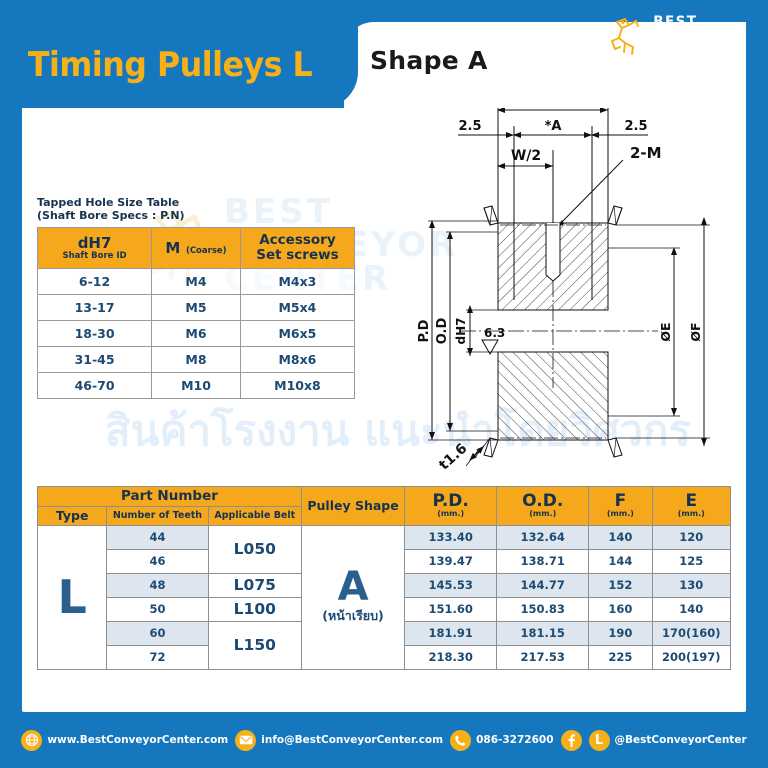 The image size is (768, 768). What do you see at coordinates (687, 49) in the screenshot?
I see `brand-logo-line3: CENTER` at bounding box center [687, 49].